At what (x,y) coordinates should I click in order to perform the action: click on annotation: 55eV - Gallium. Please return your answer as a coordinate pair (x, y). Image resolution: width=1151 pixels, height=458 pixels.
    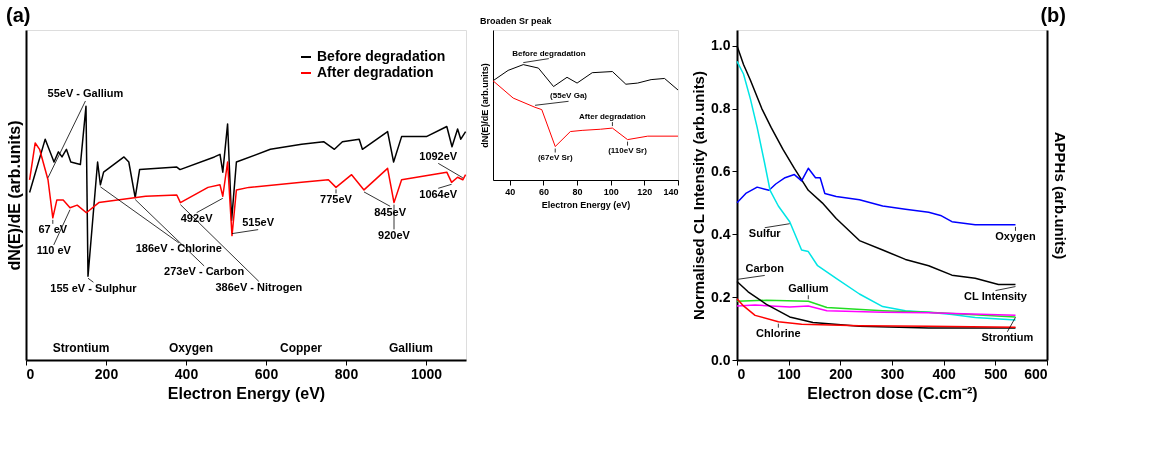
    Looking at the image, I should click on (85, 93).